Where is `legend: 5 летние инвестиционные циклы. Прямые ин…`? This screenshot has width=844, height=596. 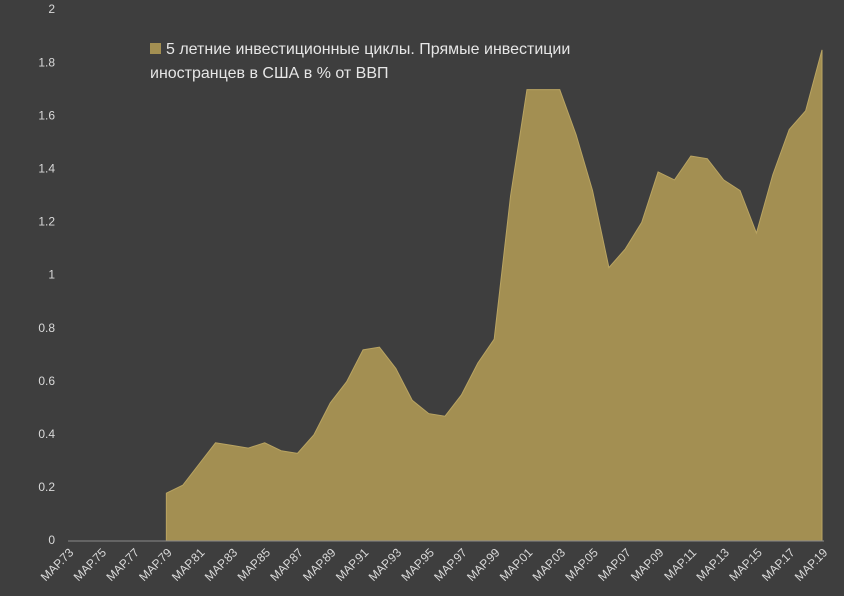
legend: 5 летние инвестиционные циклы. Прямые ин… is located at coordinates (385, 62).